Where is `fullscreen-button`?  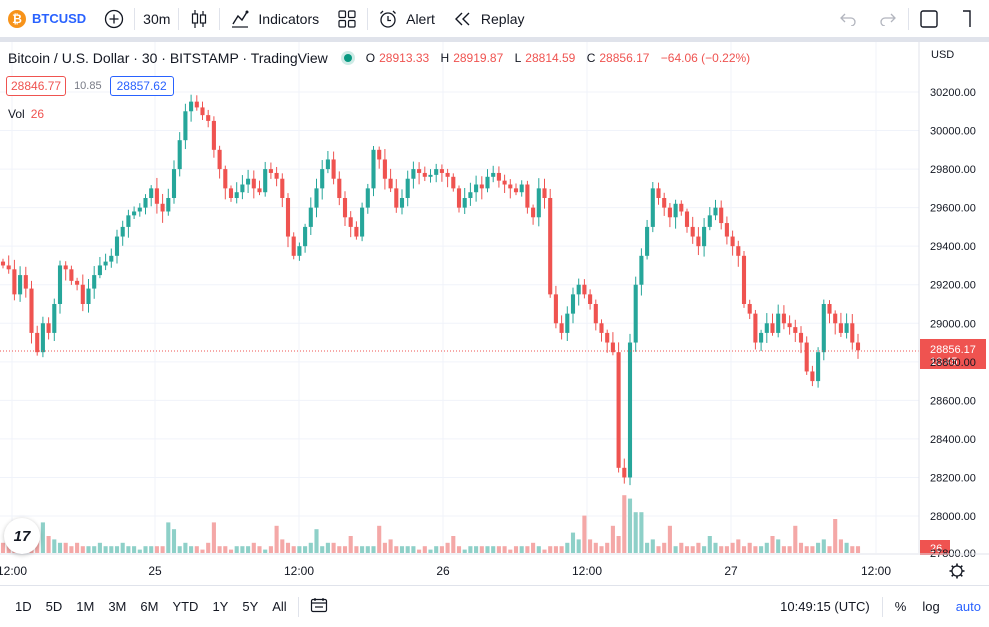
fullscreen-button is located at coordinates (929, 19).